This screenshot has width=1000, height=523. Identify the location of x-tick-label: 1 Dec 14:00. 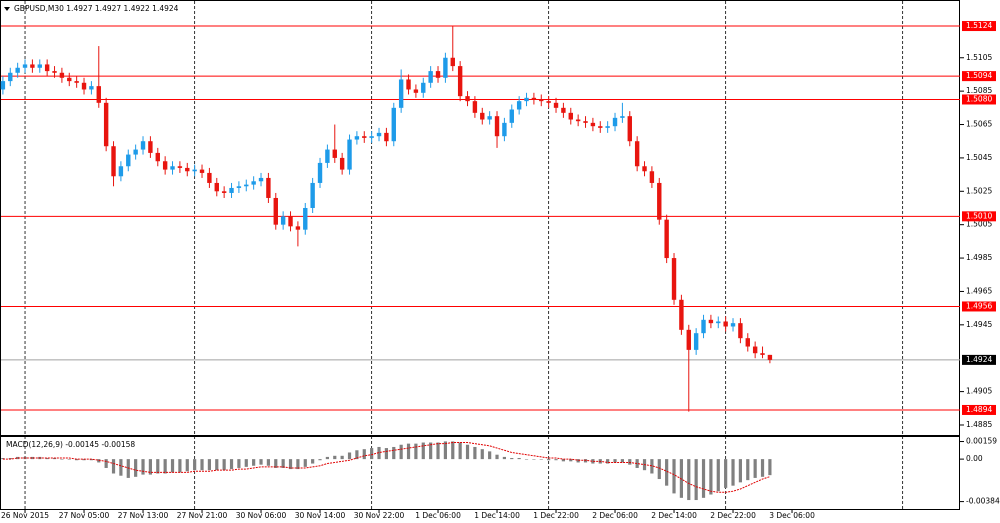
(497, 515).